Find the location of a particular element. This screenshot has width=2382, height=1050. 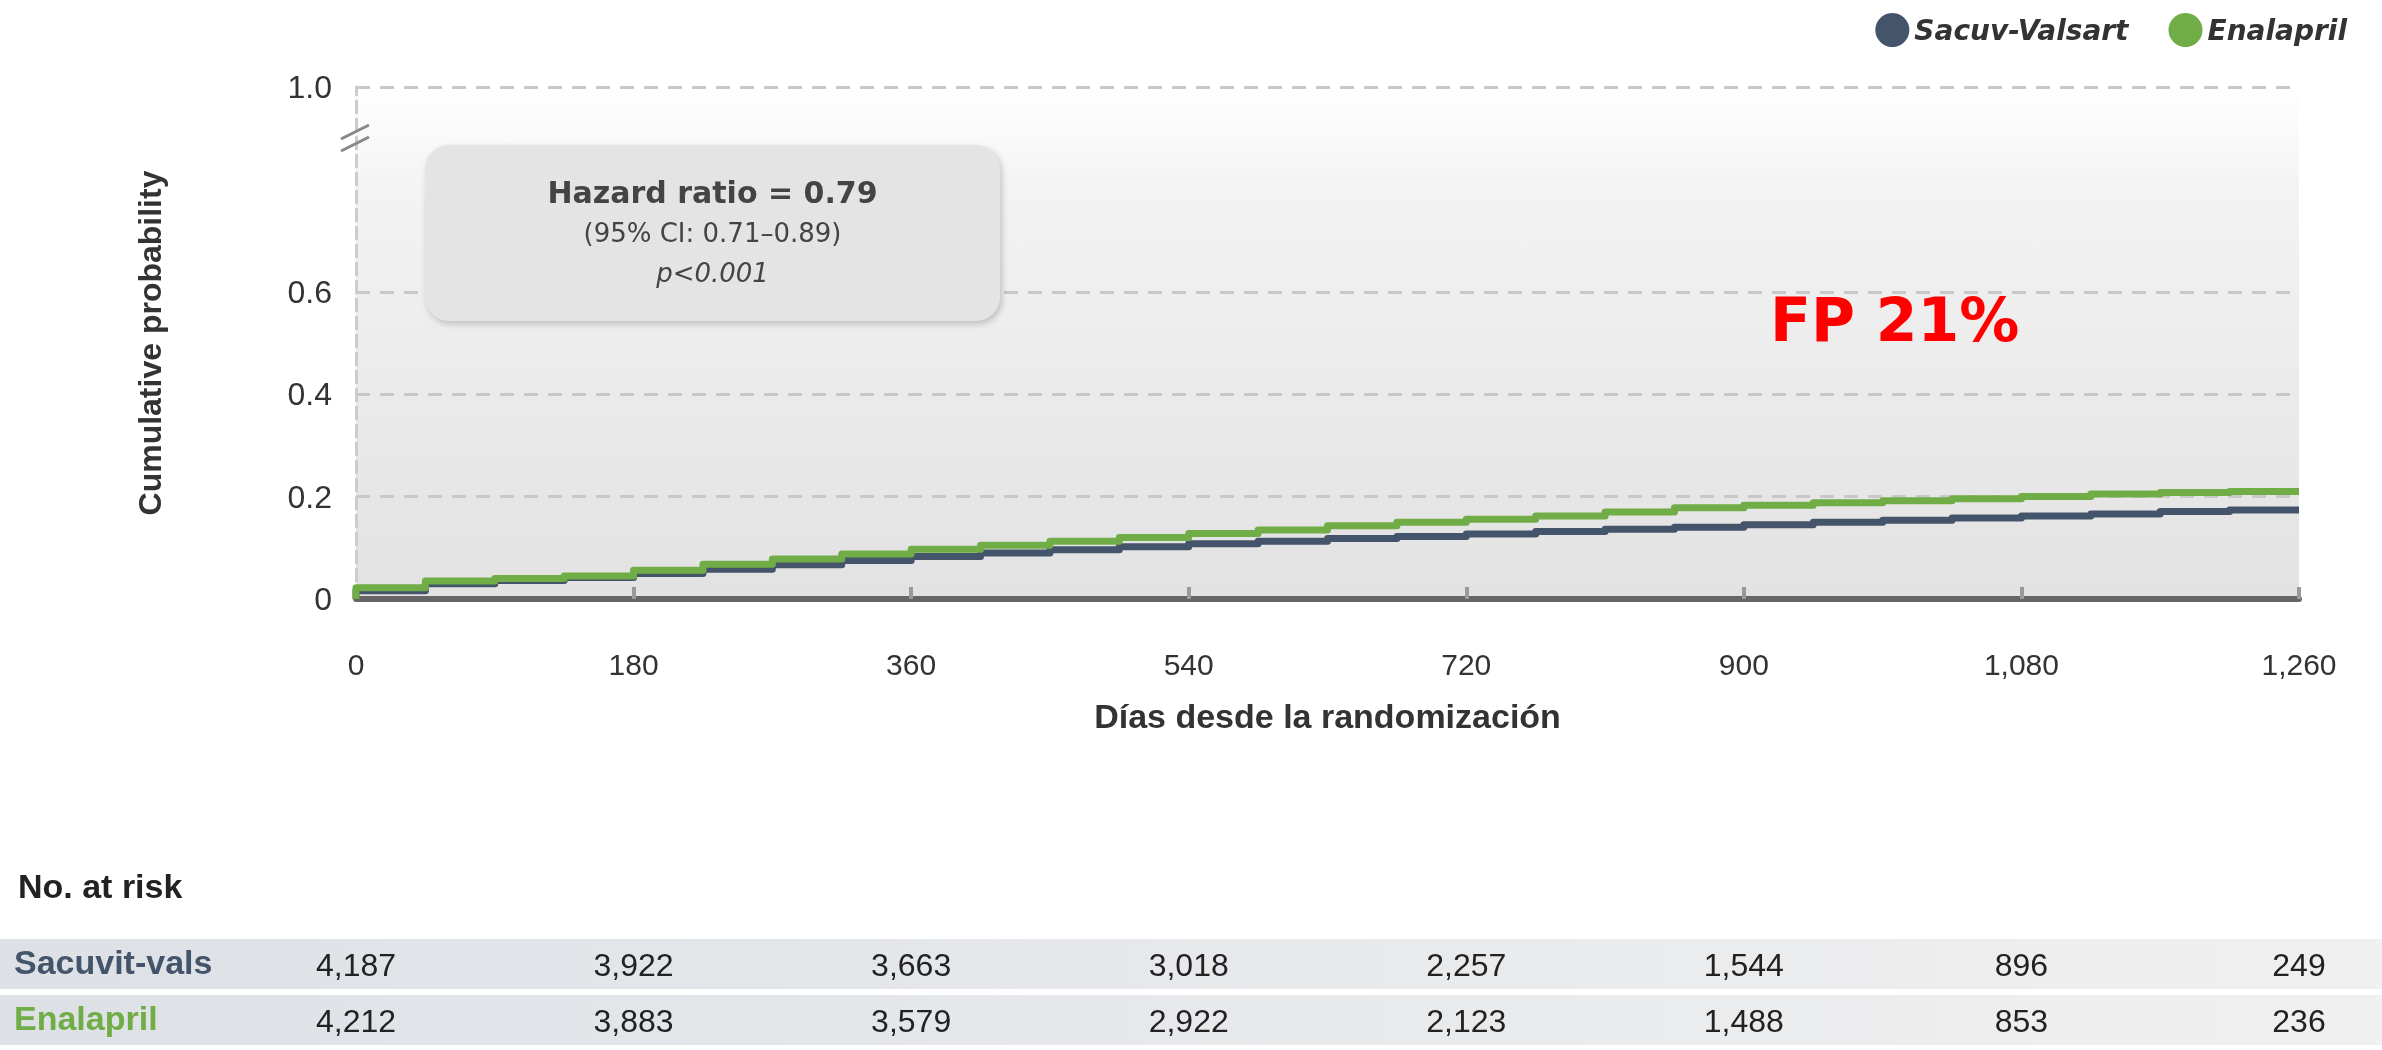

text: 853 is located at coordinates (2021, 1021).